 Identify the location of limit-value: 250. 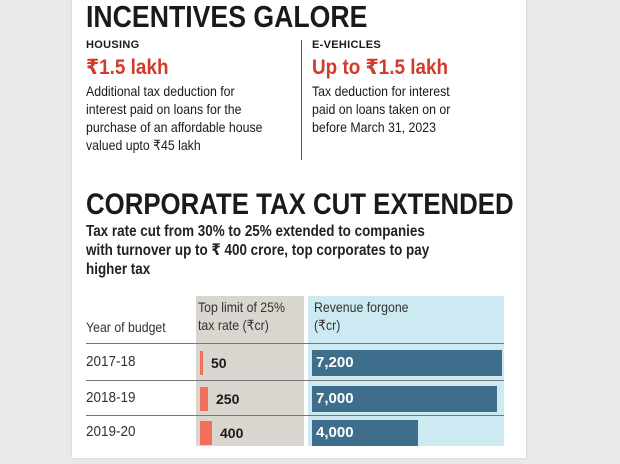
(228, 399).